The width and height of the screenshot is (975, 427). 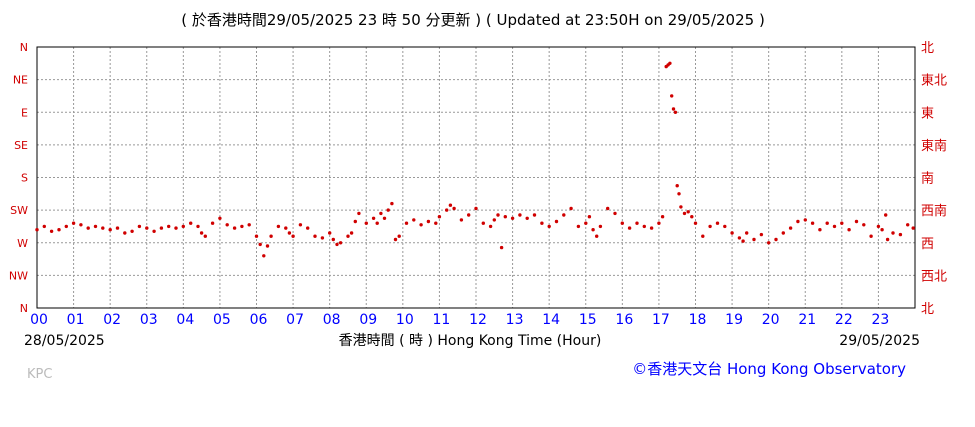 What do you see at coordinates (470, 341) in the screenshot?
I see `x-axis-title: 香港時間 ( 時 ) Hong Kong Time (Hour)` at bounding box center [470, 341].